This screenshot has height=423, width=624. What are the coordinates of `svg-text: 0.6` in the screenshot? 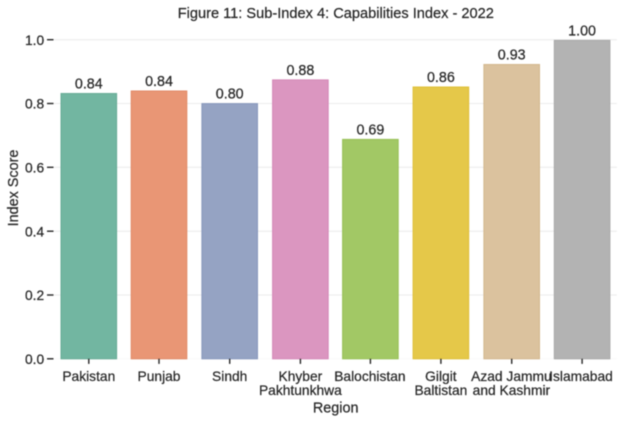 It's located at (35, 167).